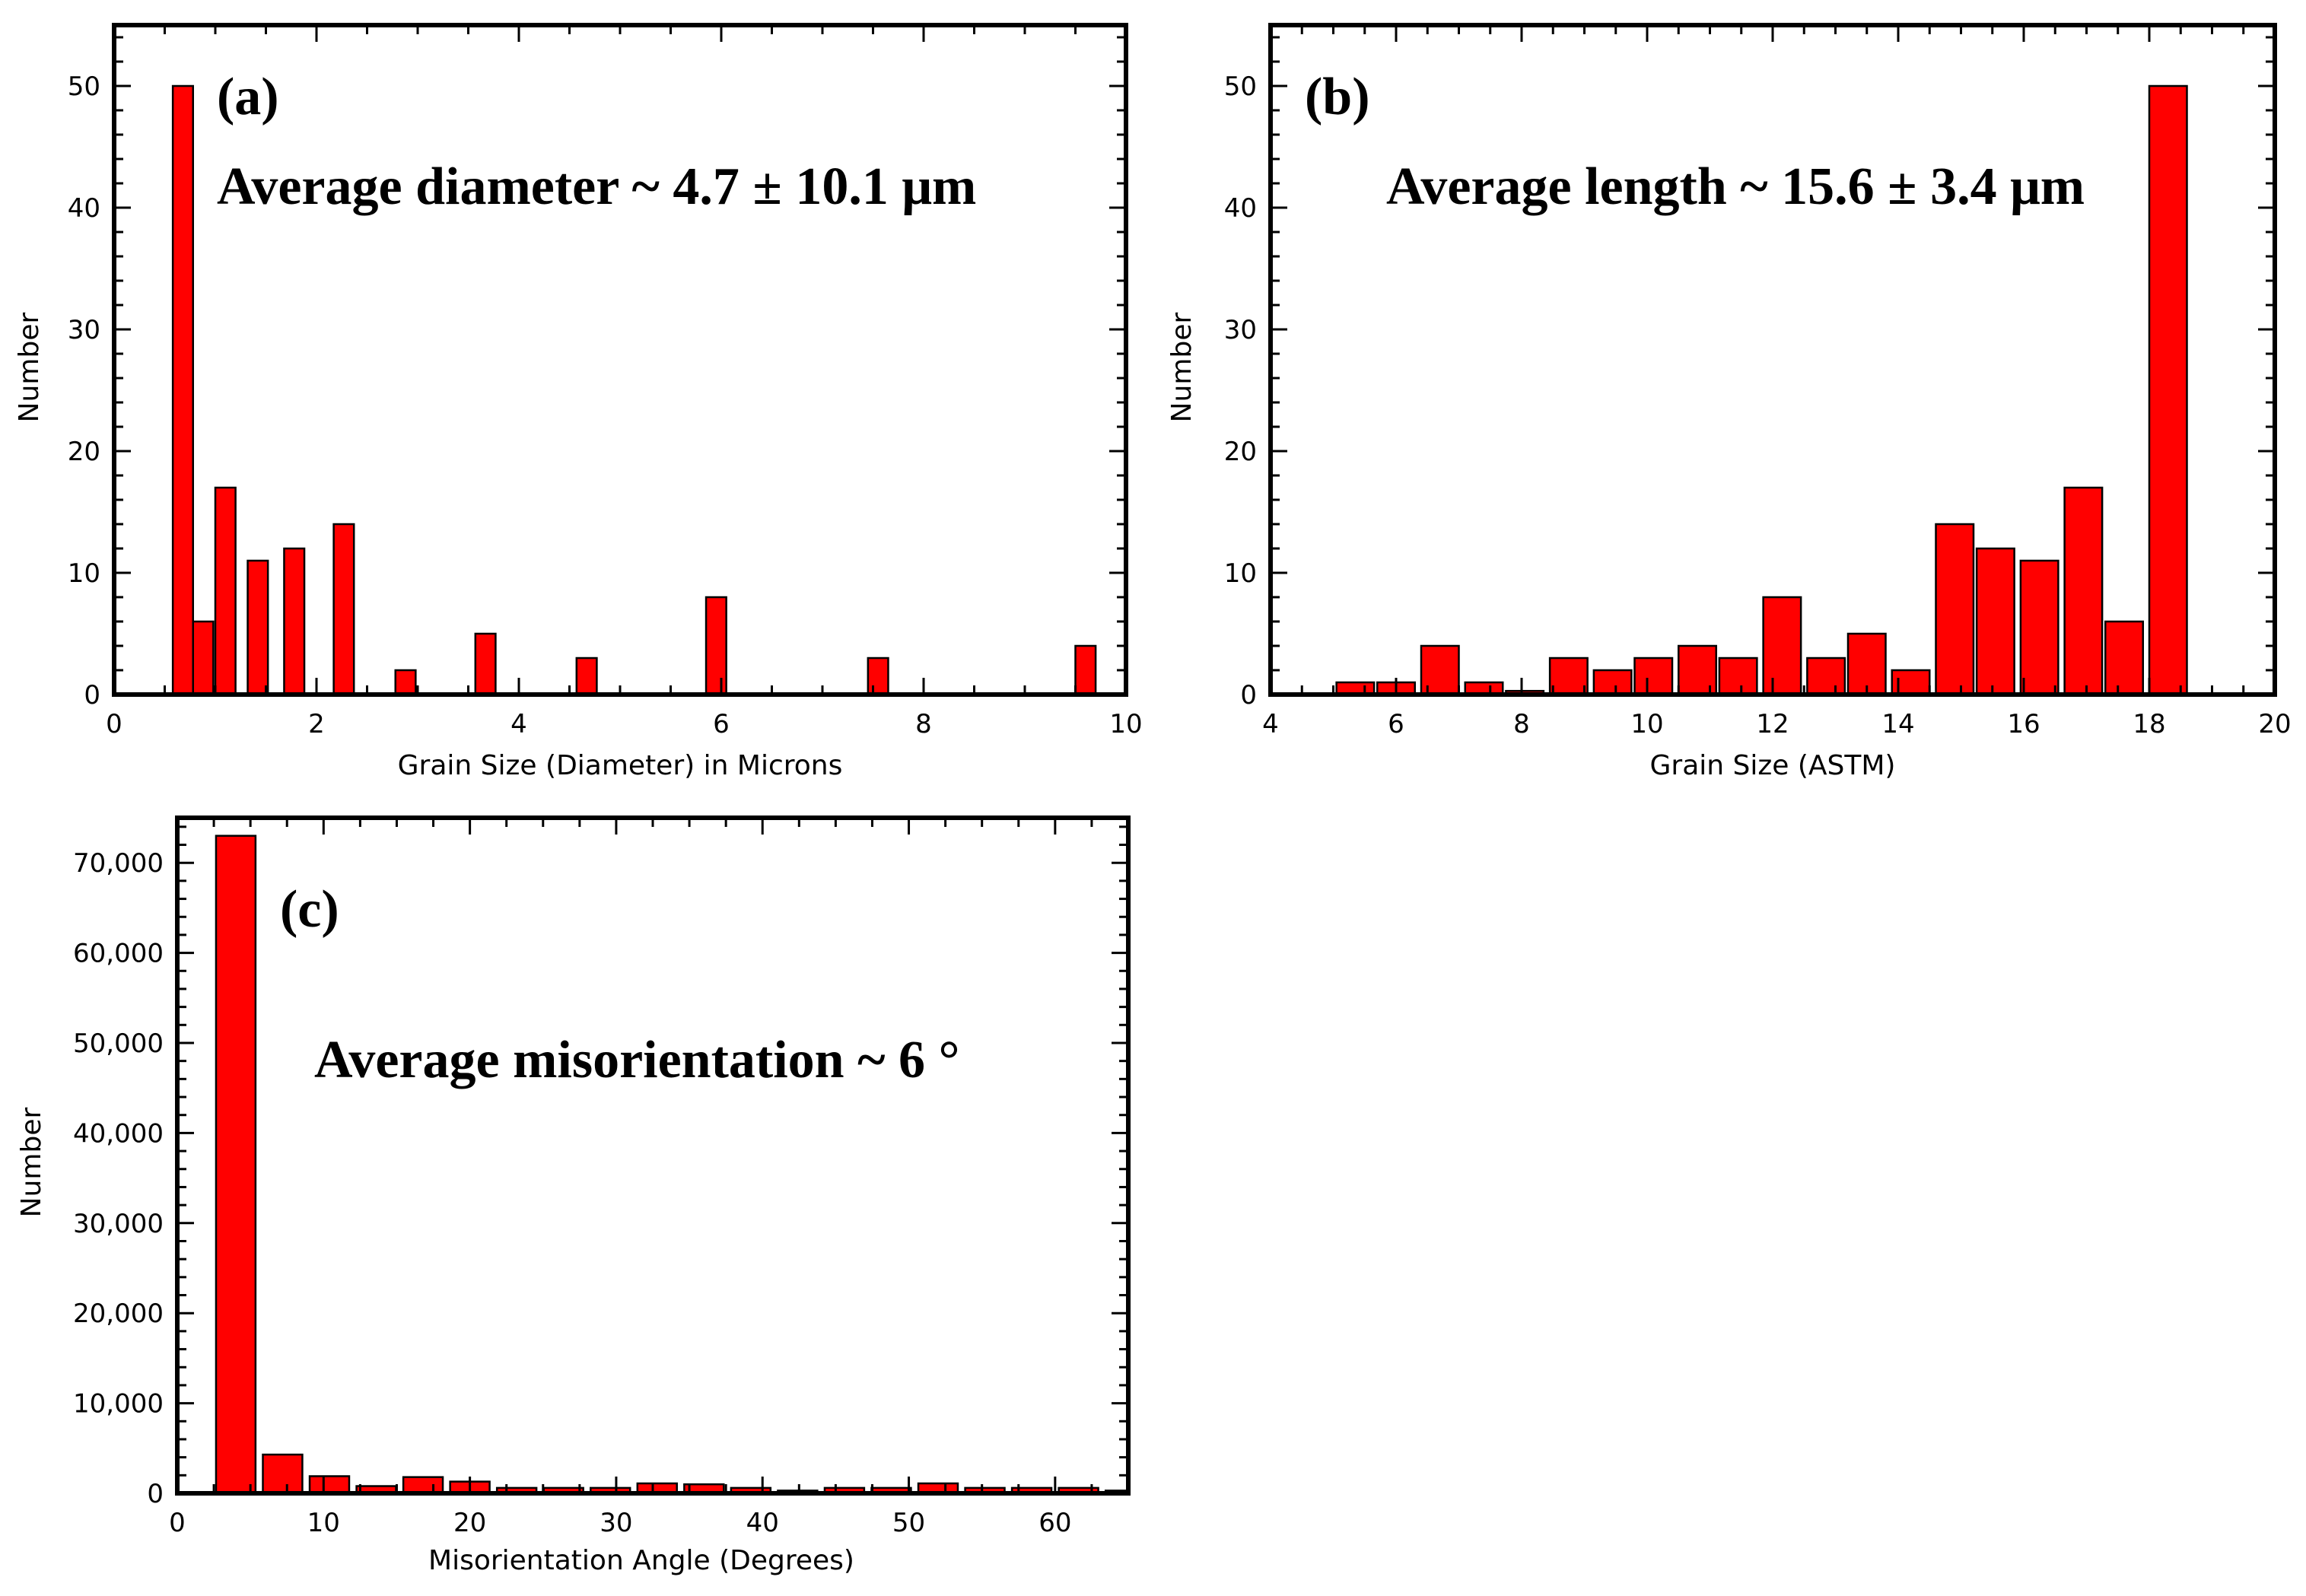 The width and height of the screenshot is (2306, 1596). What do you see at coordinates (2149, 724) in the screenshot?
I see `x-tick-label-b: 18` at bounding box center [2149, 724].